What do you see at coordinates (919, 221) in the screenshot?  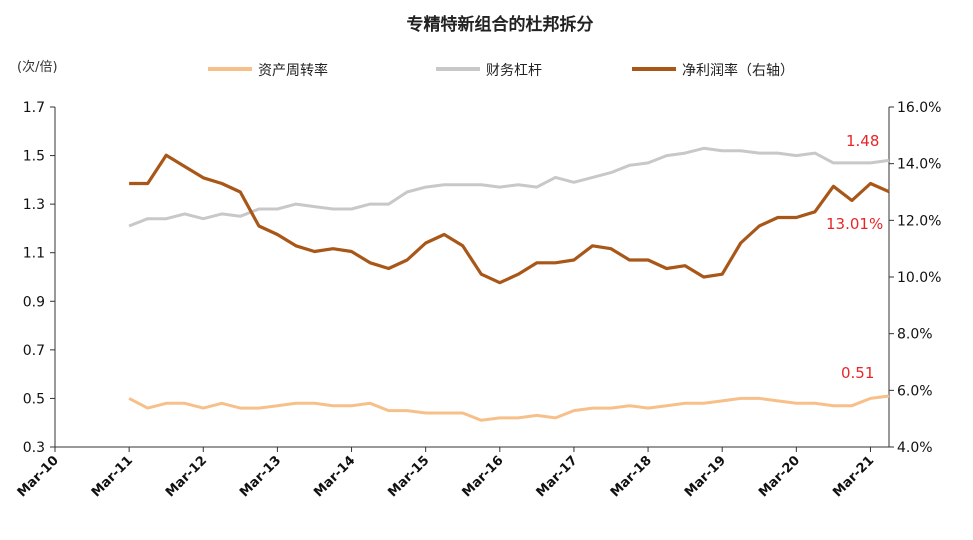 I see `right-tick-label: 12.0%` at bounding box center [919, 221].